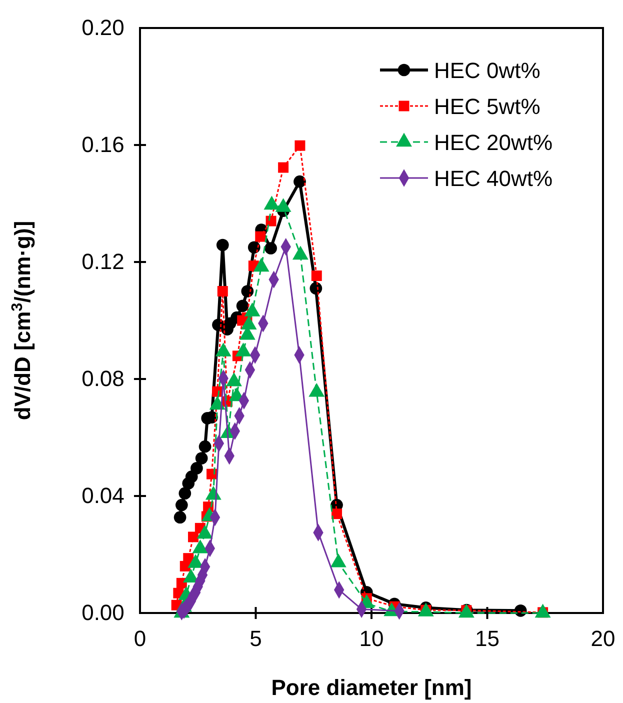 This screenshot has width=623, height=703. What do you see at coordinates (103, 379) in the screenshot?
I see `y-tick-label: 0.08` at bounding box center [103, 379].